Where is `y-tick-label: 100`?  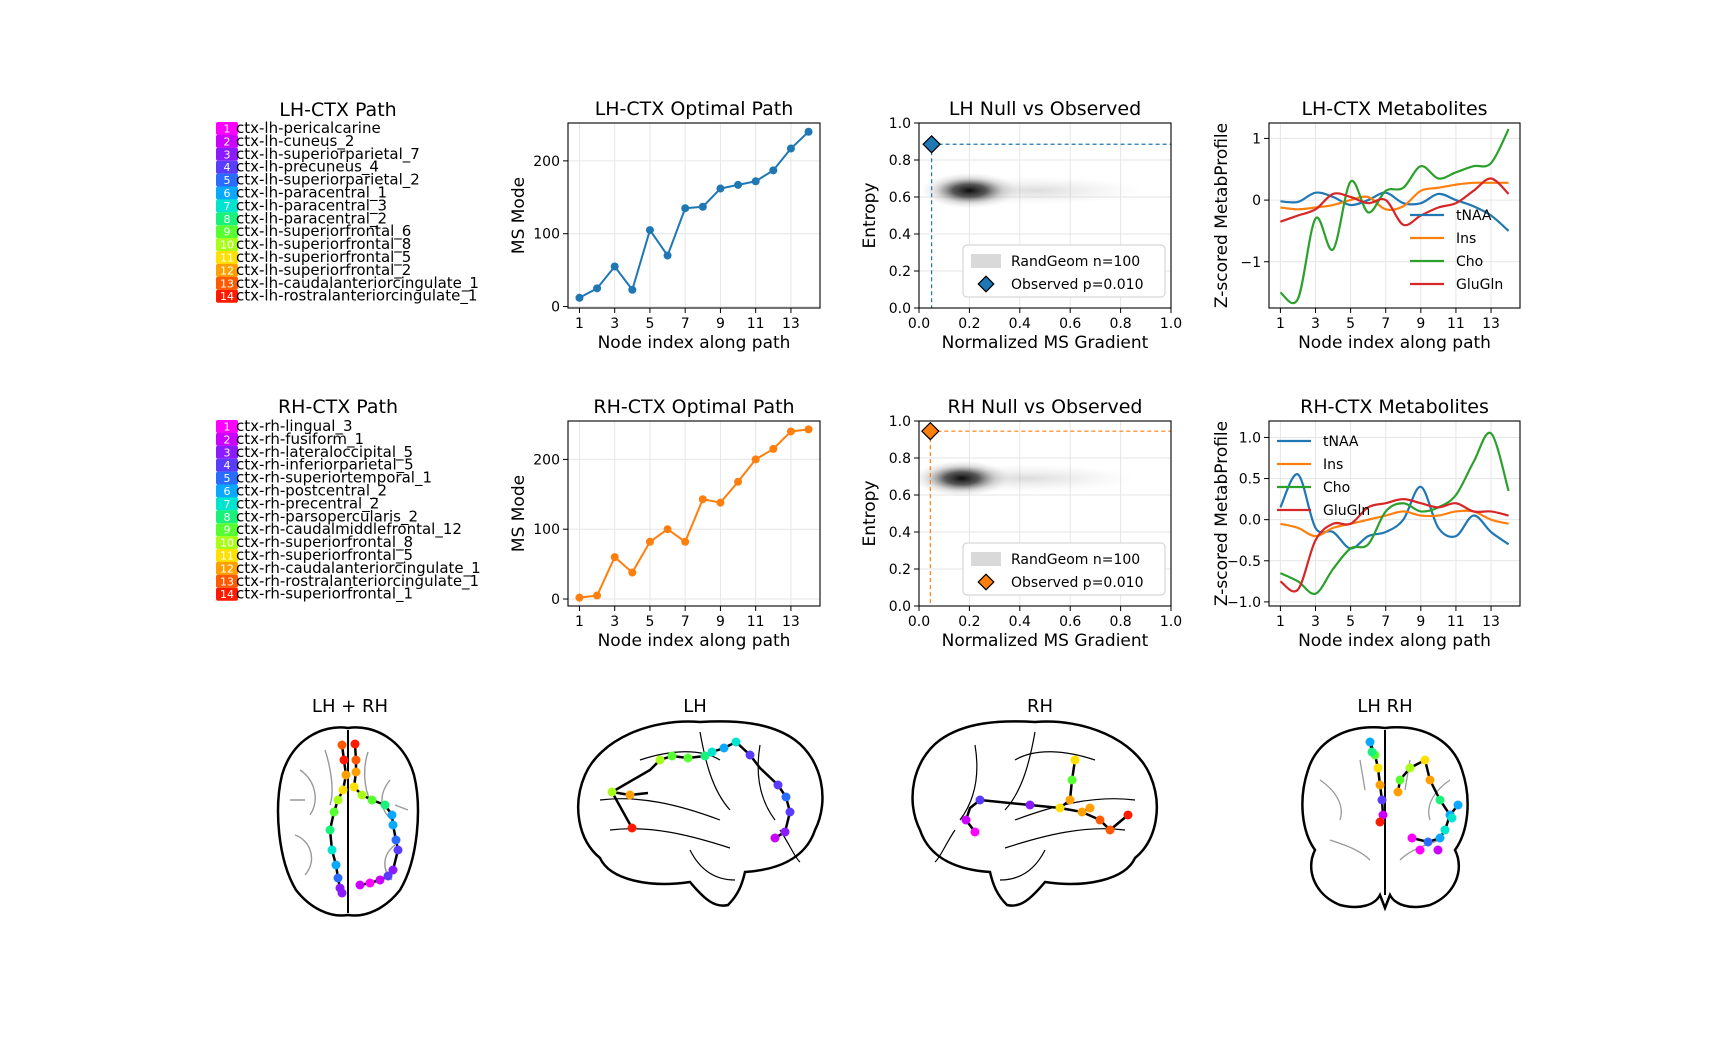
y-tick-label: 100 is located at coordinates (546, 530).